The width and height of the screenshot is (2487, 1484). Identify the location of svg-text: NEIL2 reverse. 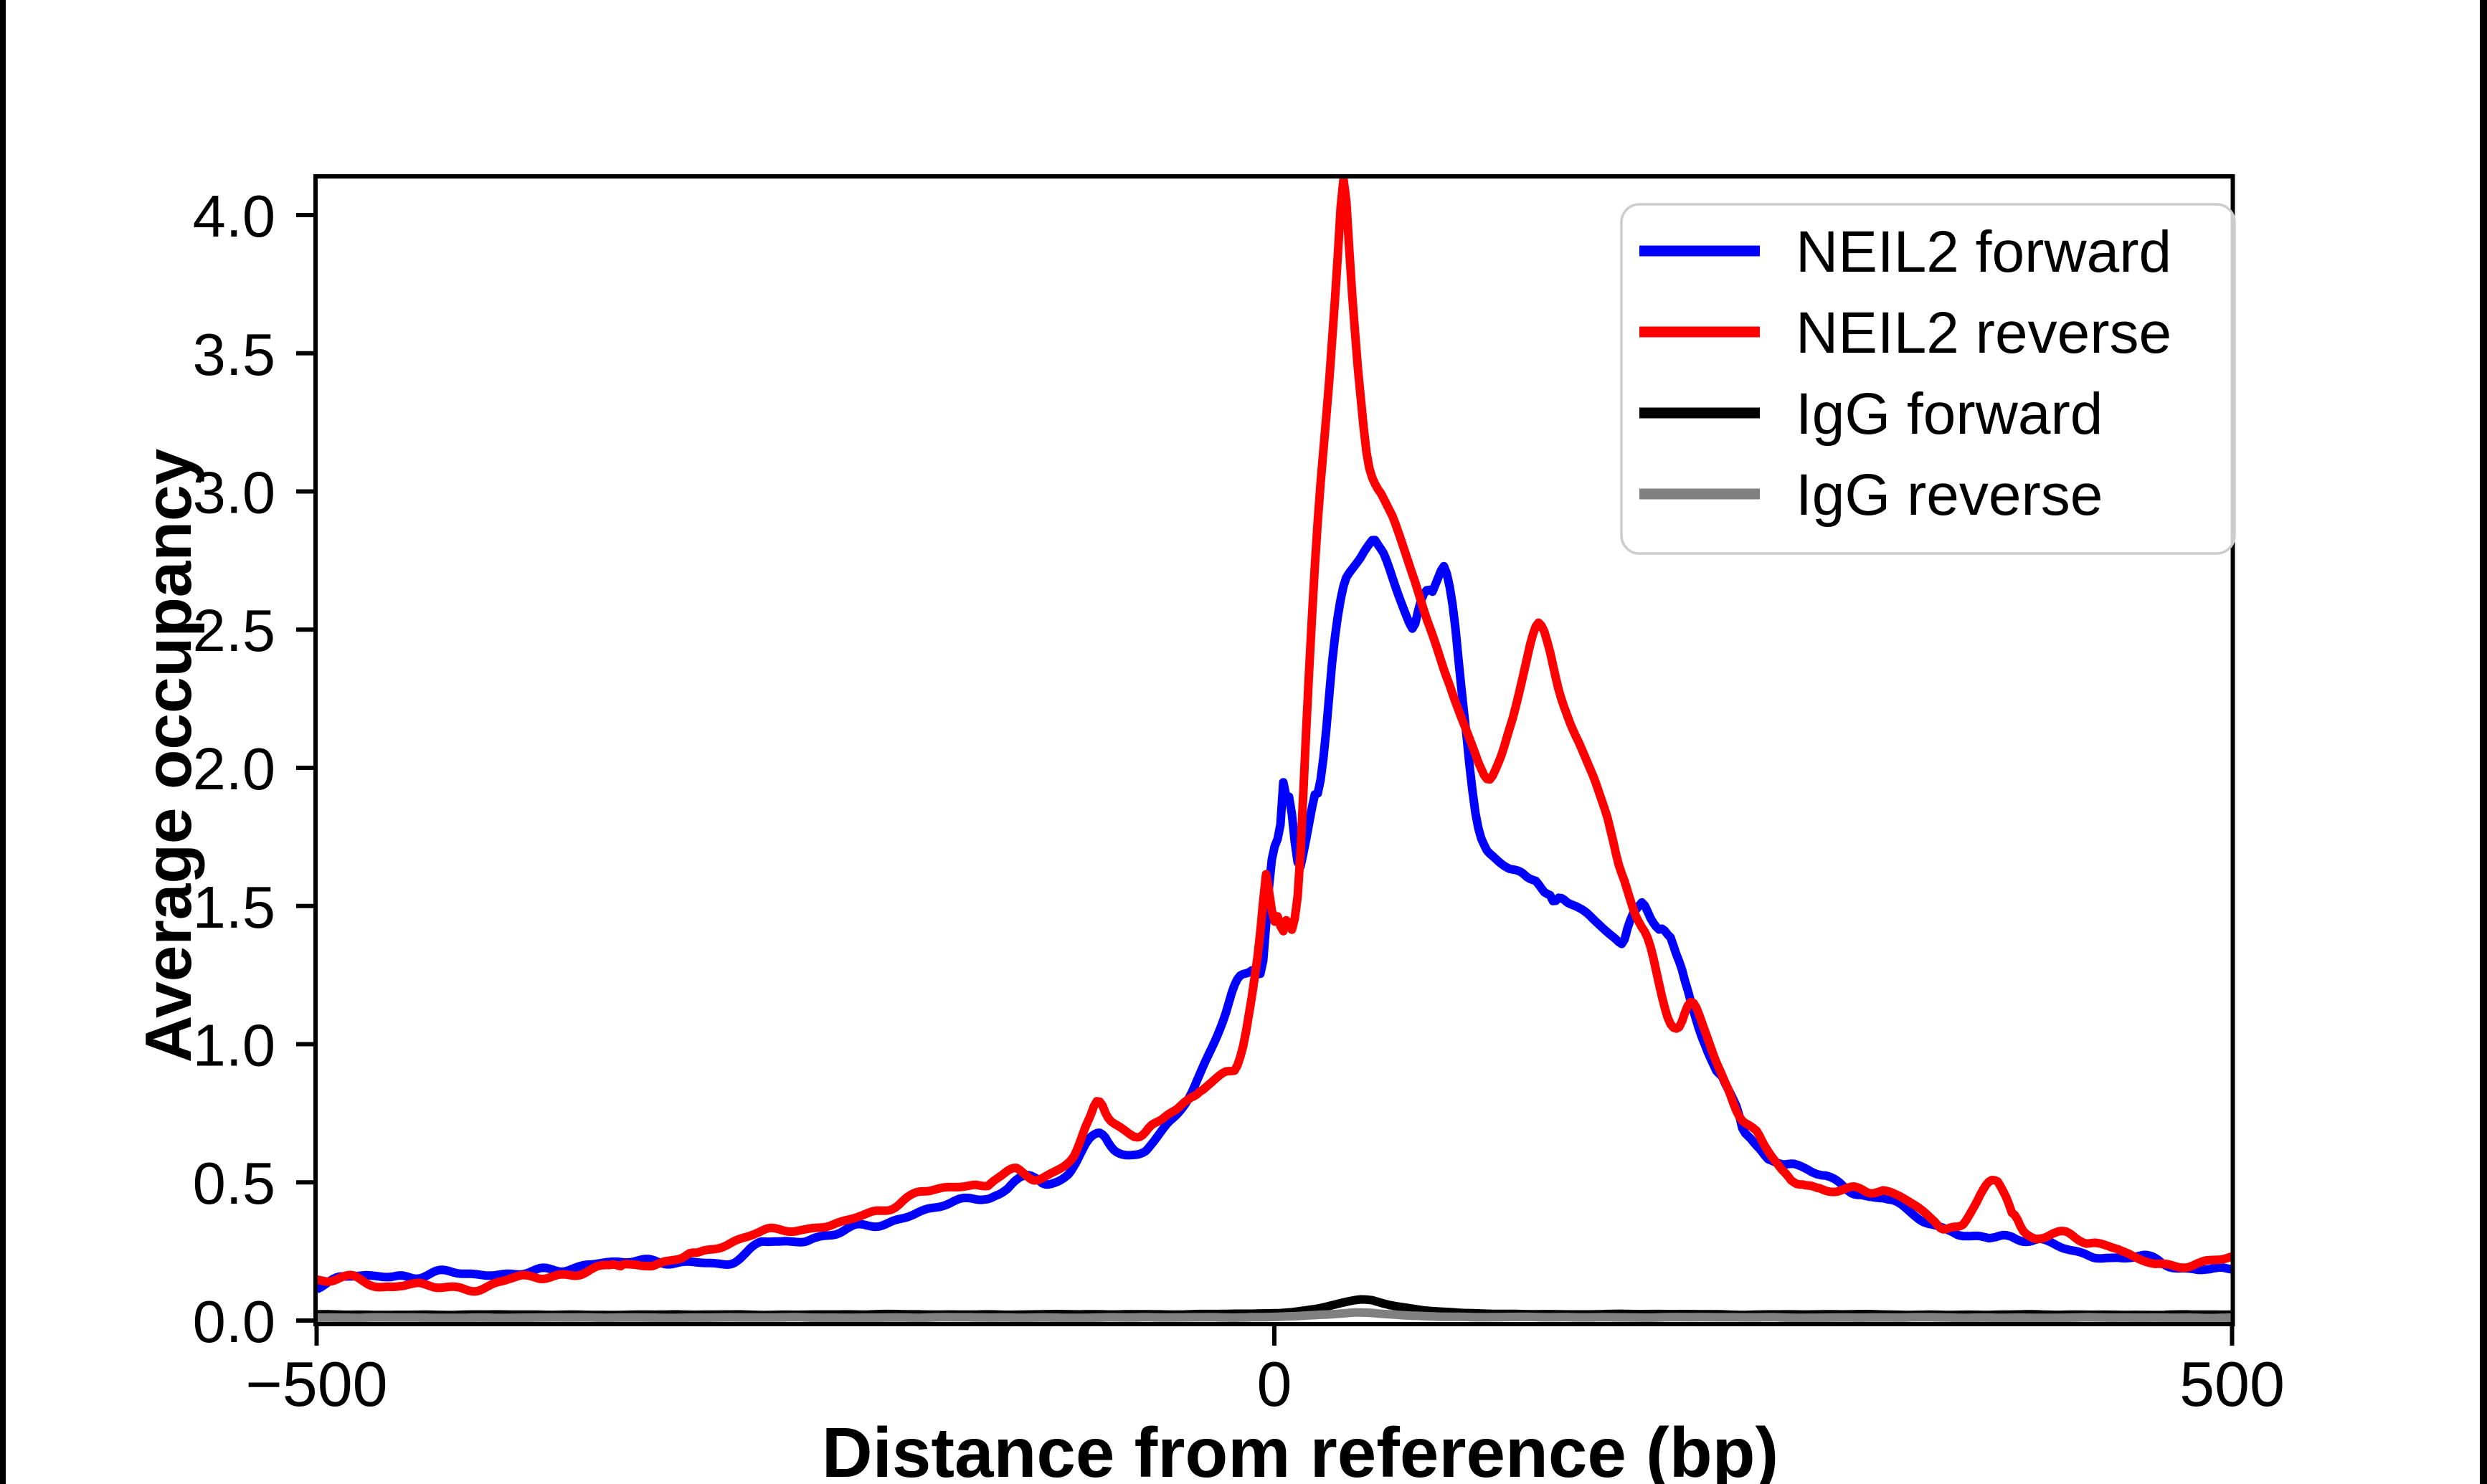
(1984, 333).